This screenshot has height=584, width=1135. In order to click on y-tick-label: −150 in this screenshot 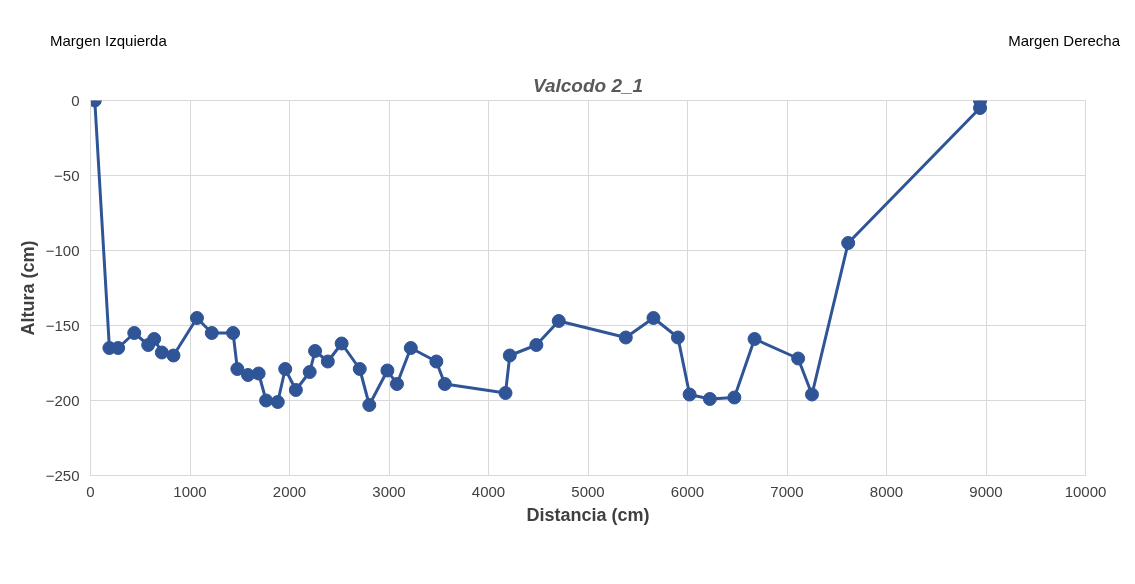, I will do `click(62, 325)`.